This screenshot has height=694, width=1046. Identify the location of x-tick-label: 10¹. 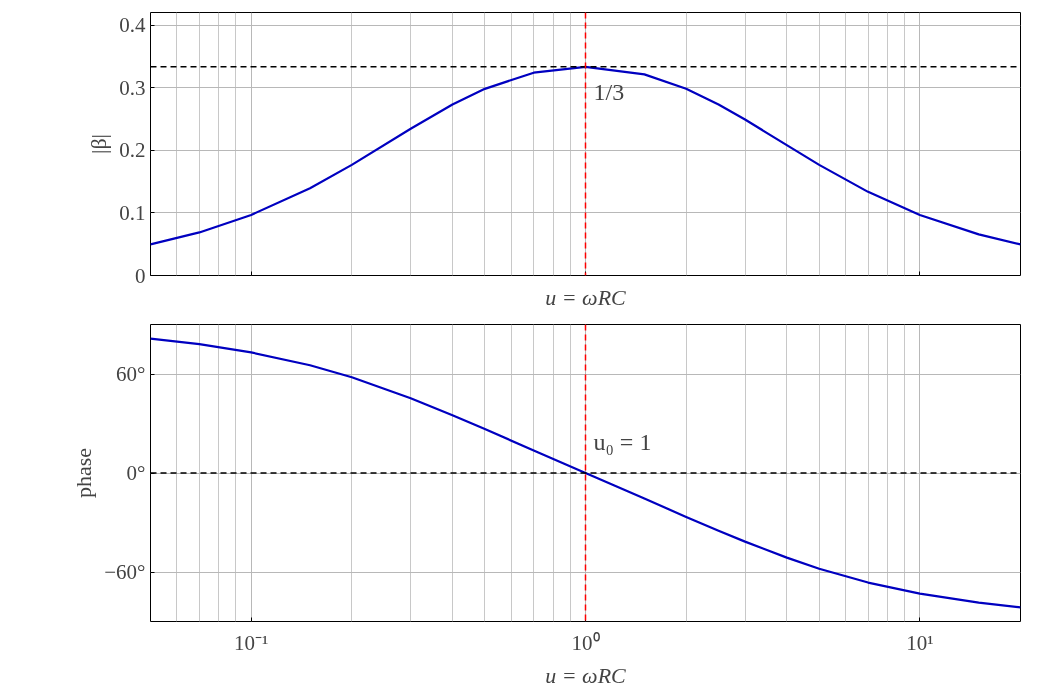
(920, 642).